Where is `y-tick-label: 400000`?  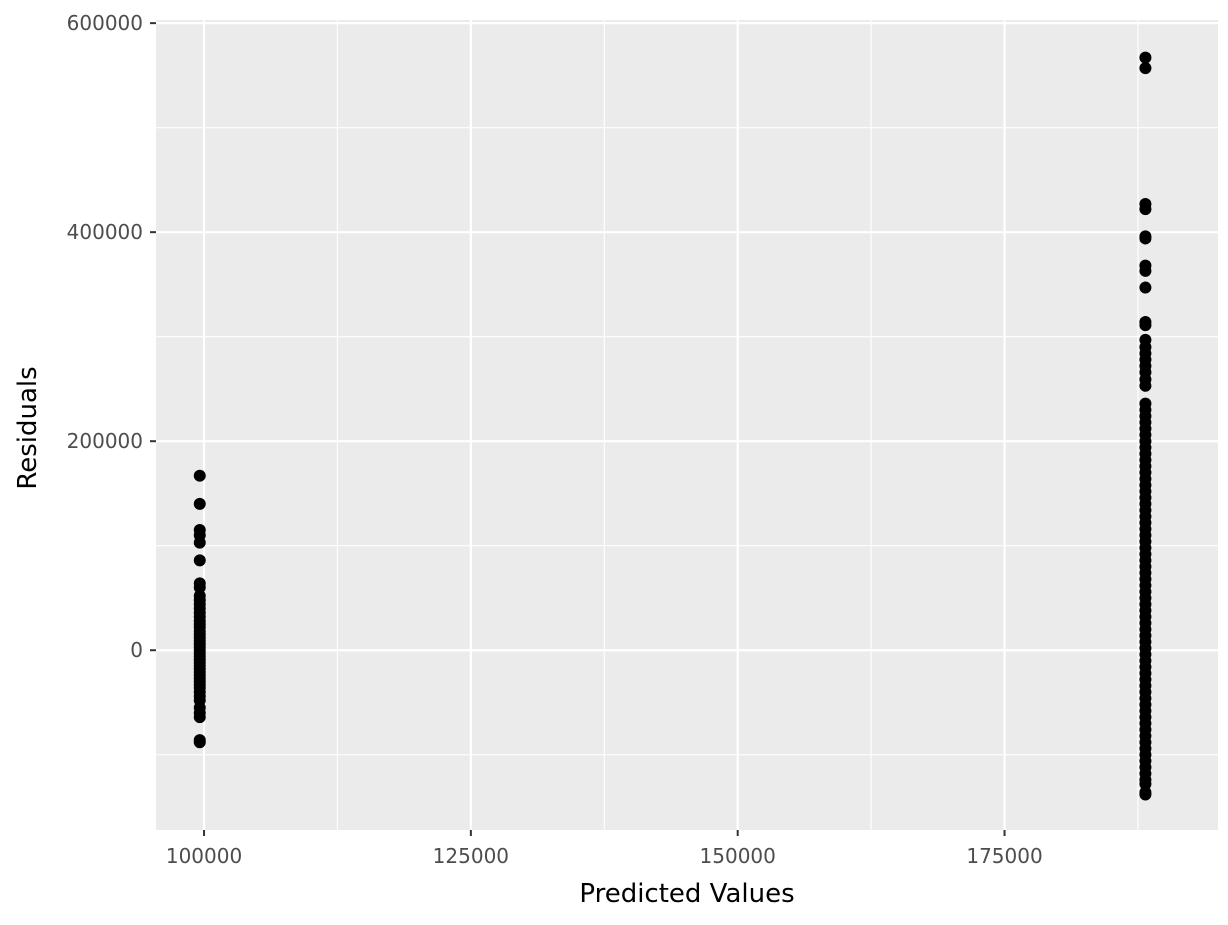 y-tick-label: 400000 is located at coordinates (105, 232).